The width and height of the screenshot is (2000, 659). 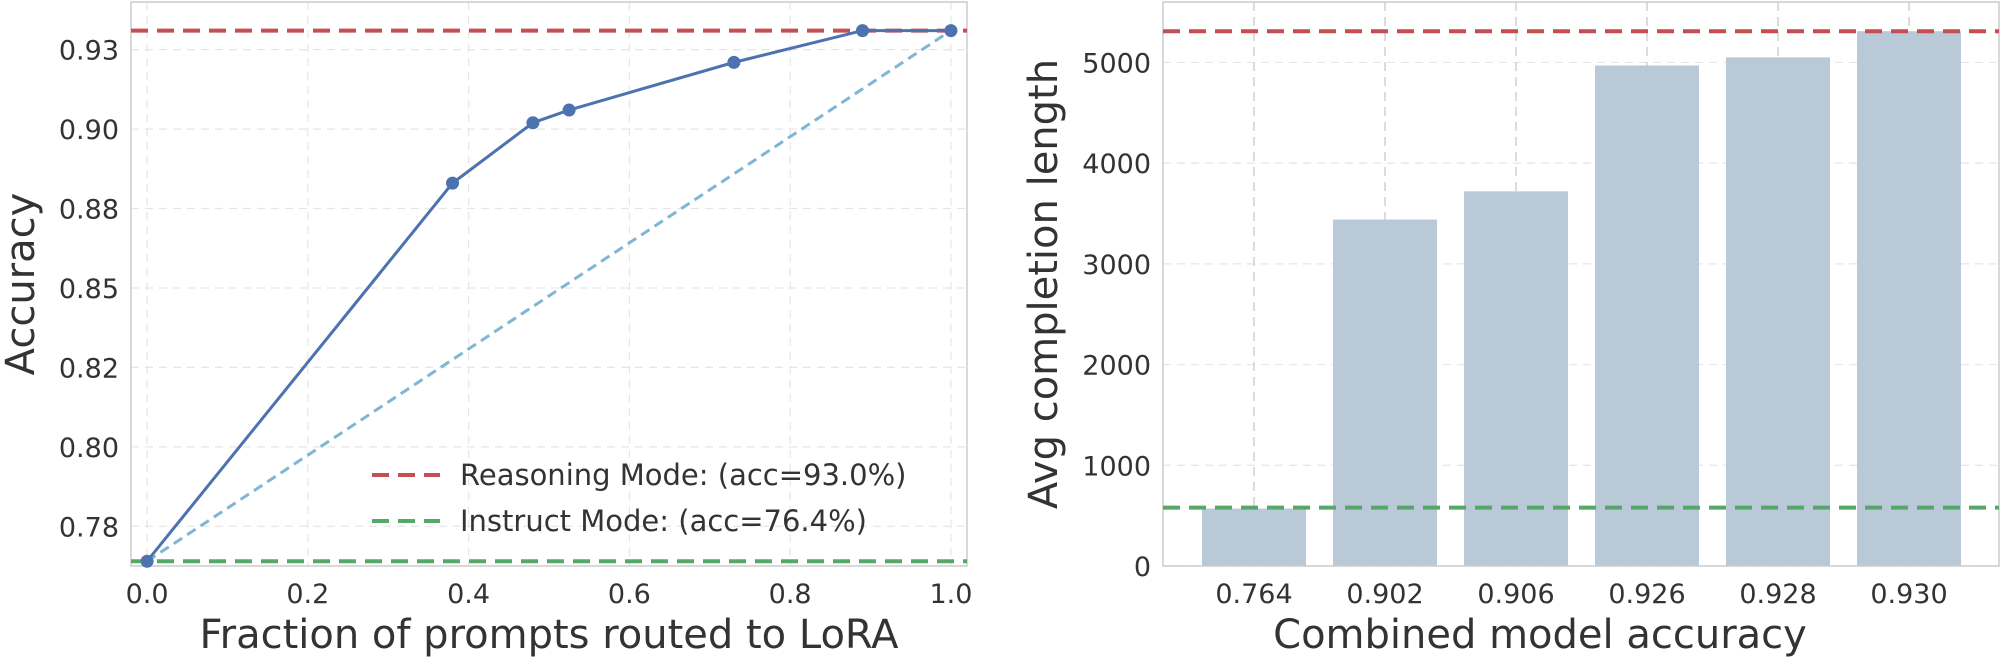 What do you see at coordinates (1116, 63) in the screenshot?
I see `right-y-tick-label: 5000` at bounding box center [1116, 63].